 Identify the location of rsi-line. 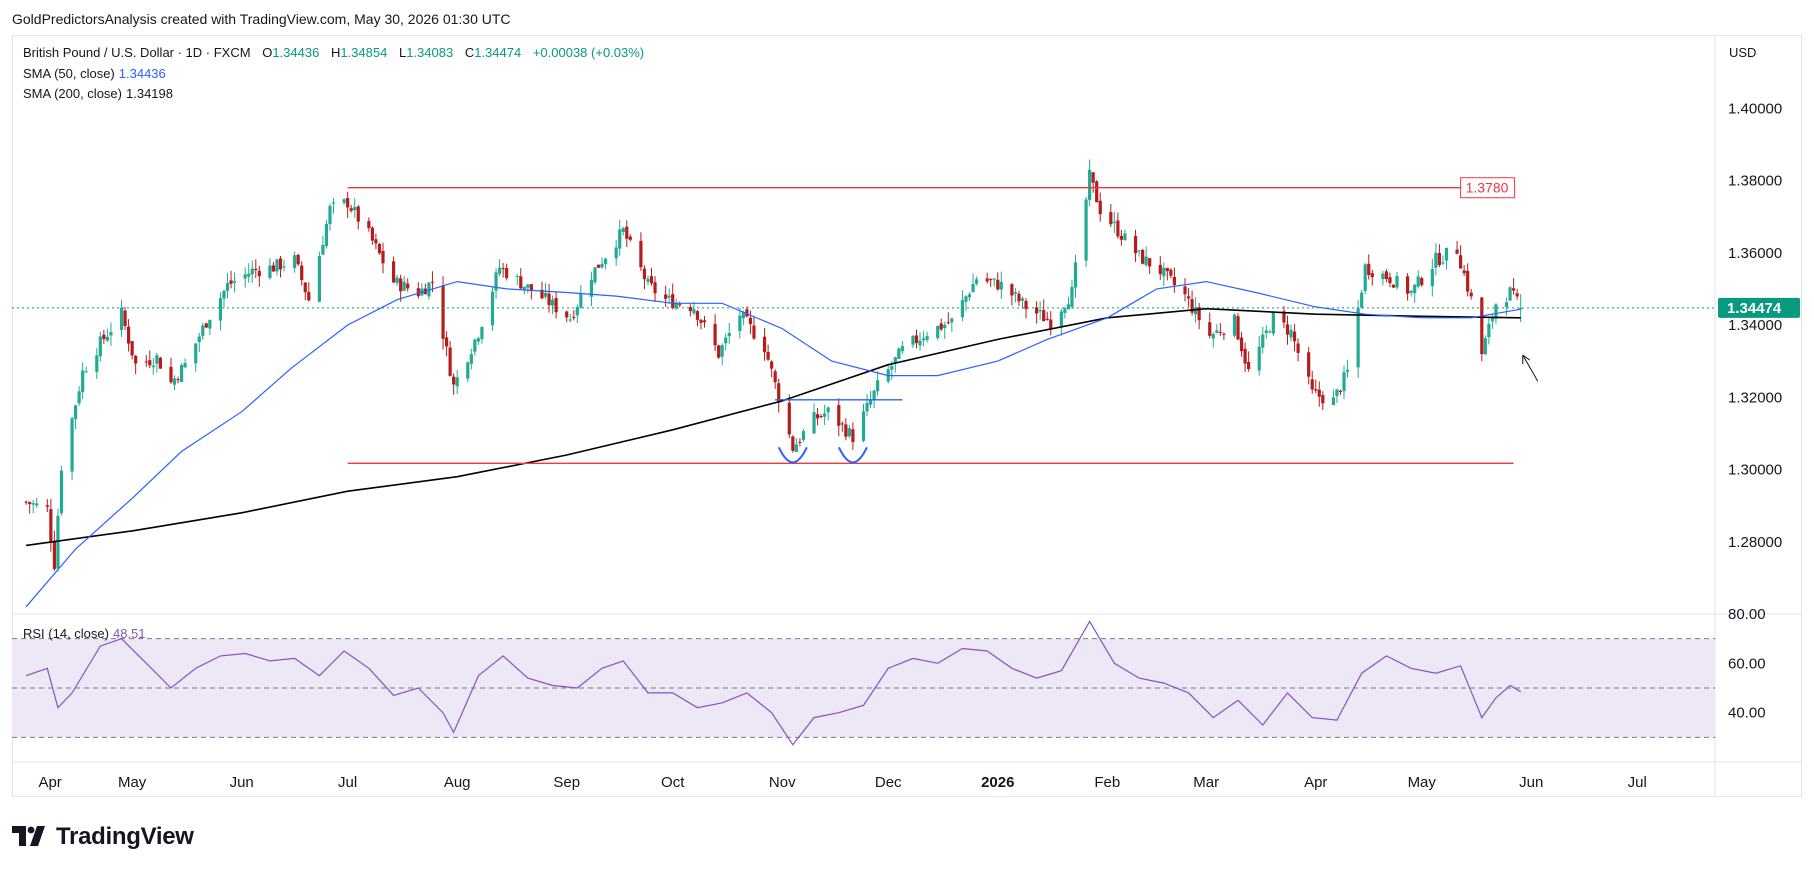
(773, 683).